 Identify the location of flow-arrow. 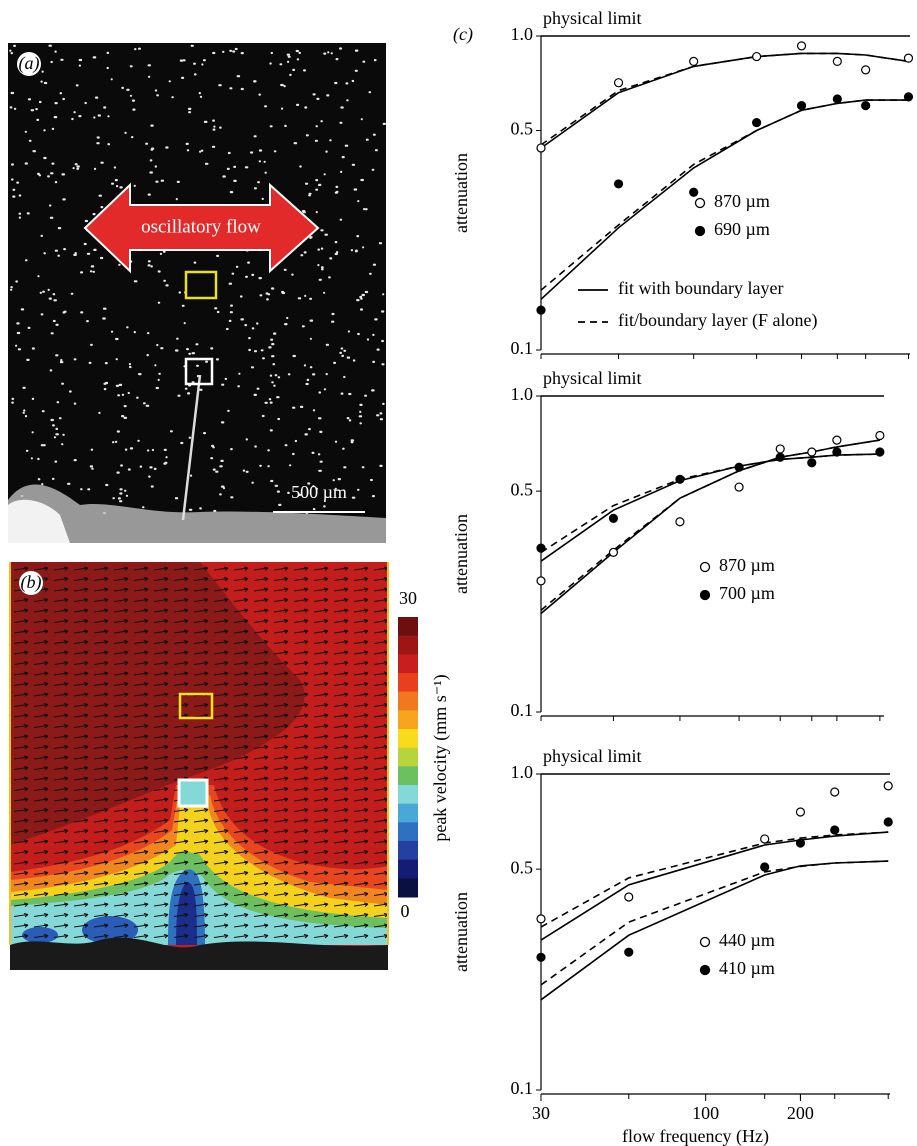
(201, 228).